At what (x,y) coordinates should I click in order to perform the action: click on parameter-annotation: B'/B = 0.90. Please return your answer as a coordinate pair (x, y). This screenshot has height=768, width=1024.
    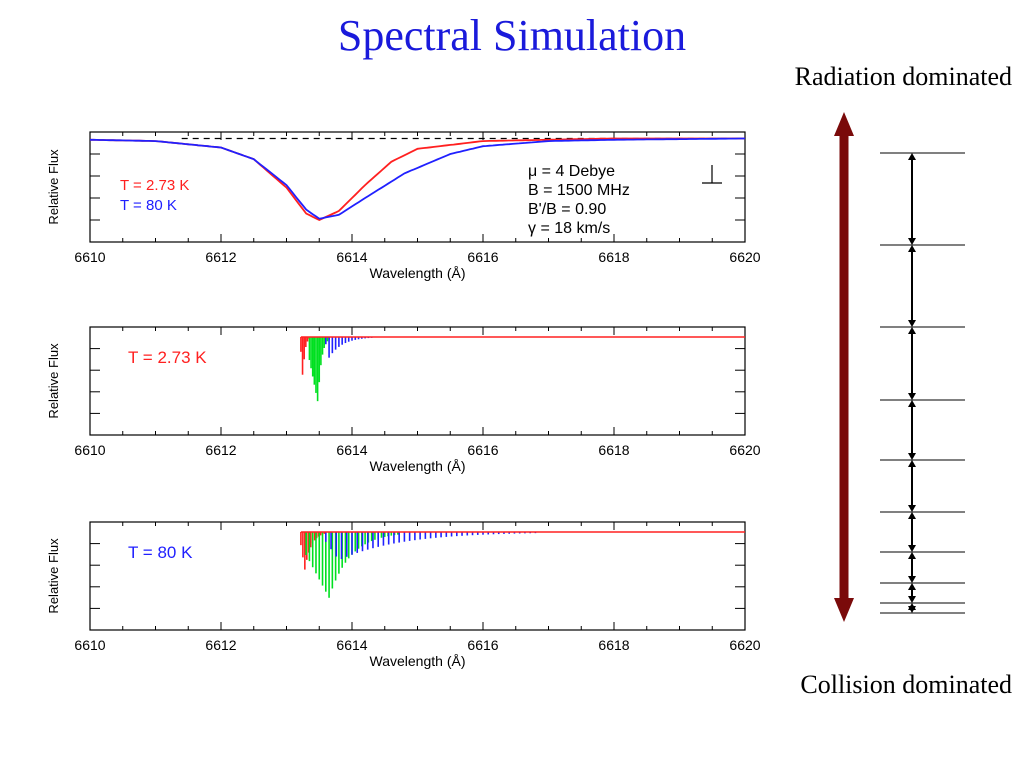
    Looking at the image, I should click on (567, 209).